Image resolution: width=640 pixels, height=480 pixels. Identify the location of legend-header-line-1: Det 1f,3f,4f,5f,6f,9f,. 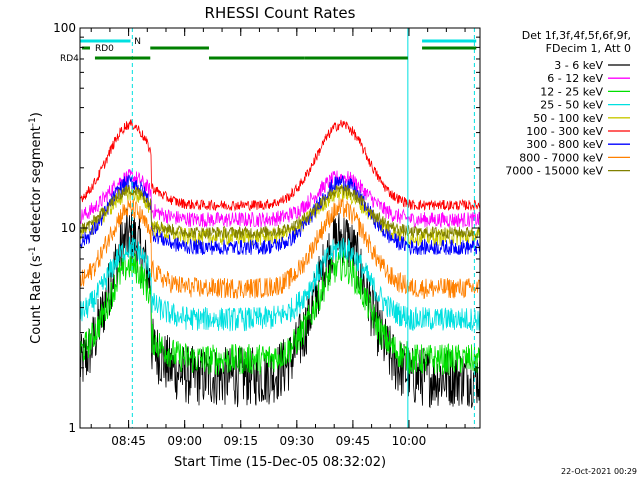
(576, 35).